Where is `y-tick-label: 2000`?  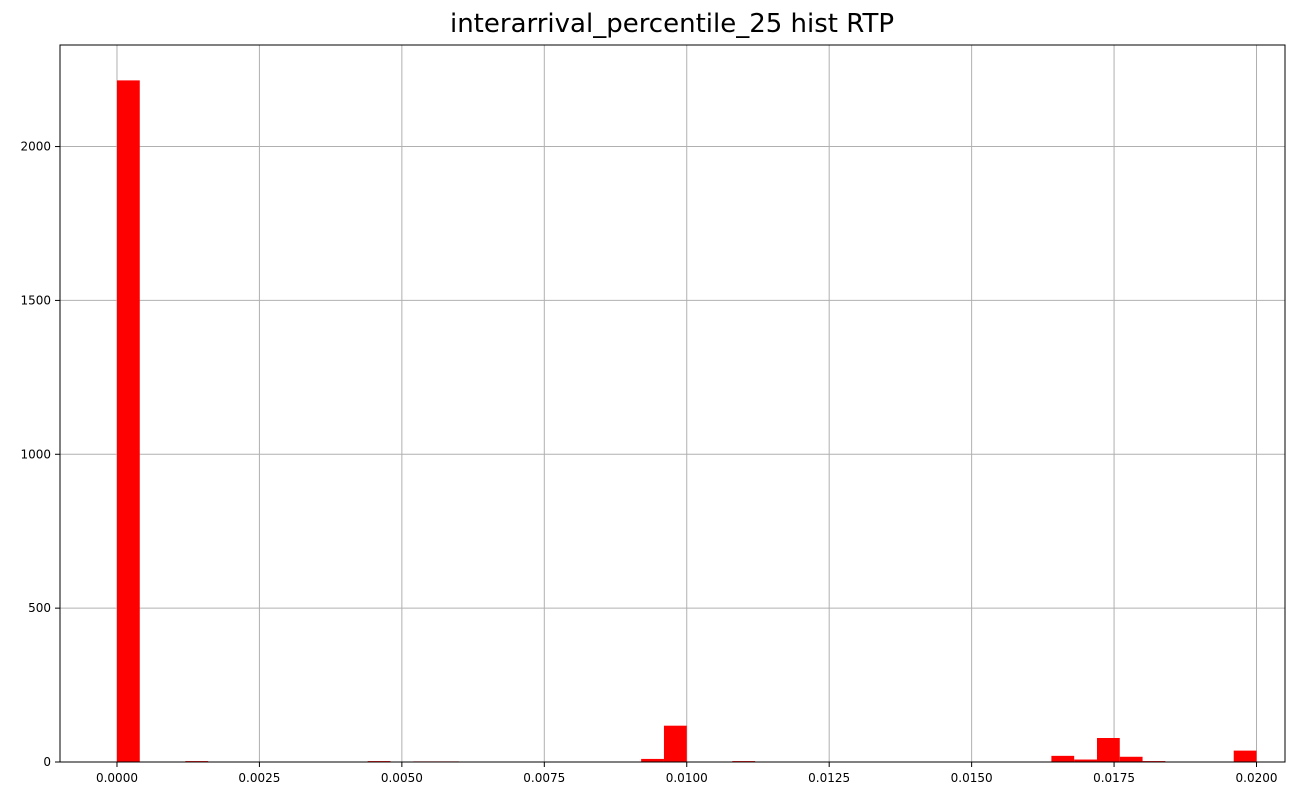 y-tick-label: 2000 is located at coordinates (35, 147).